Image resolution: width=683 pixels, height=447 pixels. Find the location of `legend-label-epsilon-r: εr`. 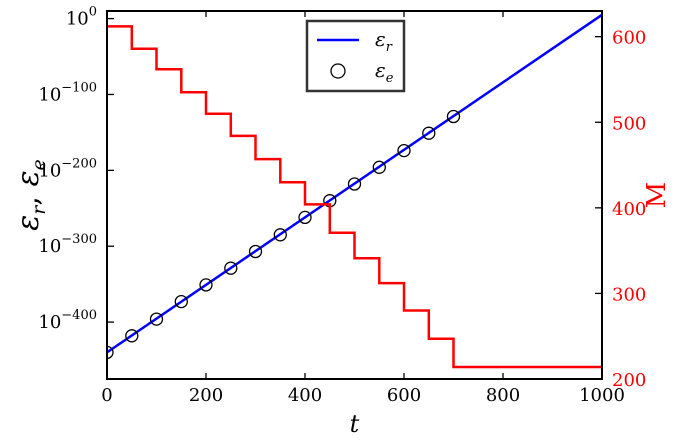

legend-label-epsilon-r: εr is located at coordinates (384, 41).